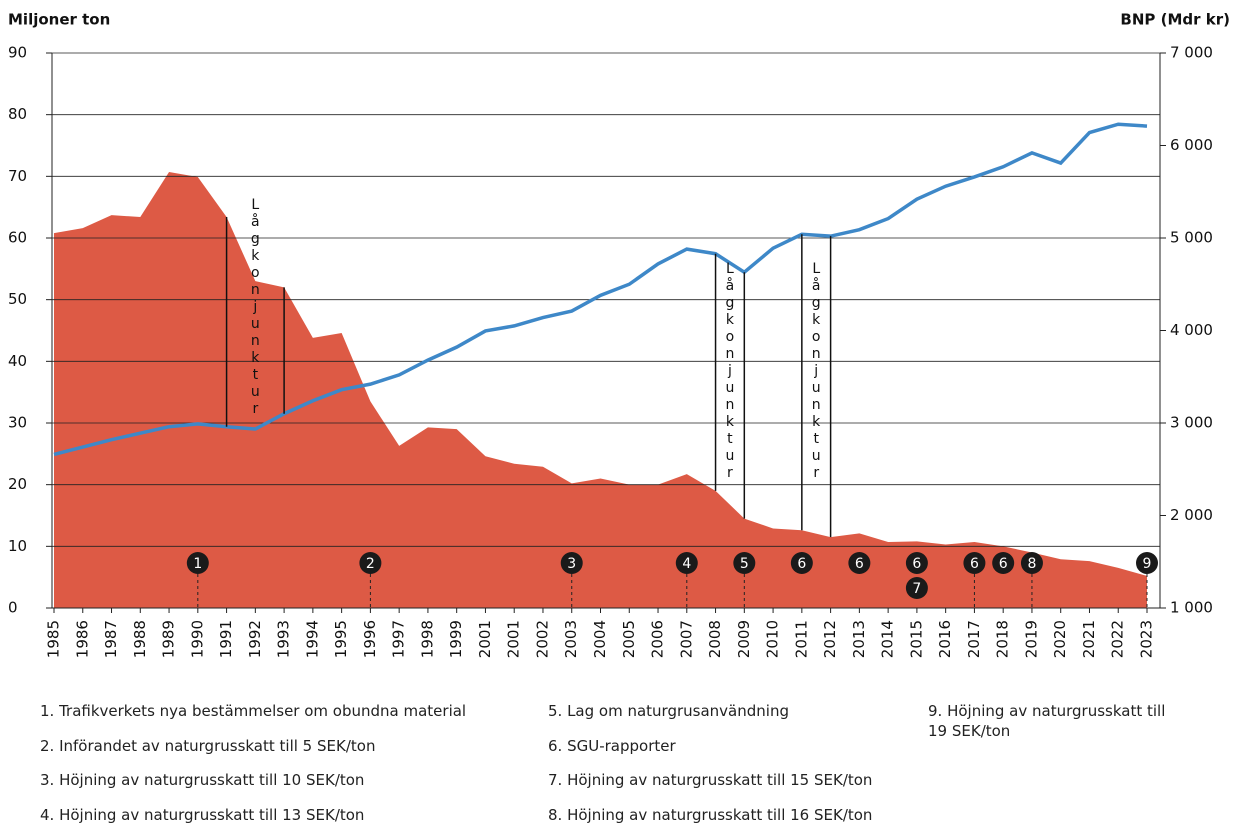 The width and height of the screenshot is (1235, 826). Describe the element at coordinates (17, 176) in the screenshot. I see `y-tick-label: 70` at that location.